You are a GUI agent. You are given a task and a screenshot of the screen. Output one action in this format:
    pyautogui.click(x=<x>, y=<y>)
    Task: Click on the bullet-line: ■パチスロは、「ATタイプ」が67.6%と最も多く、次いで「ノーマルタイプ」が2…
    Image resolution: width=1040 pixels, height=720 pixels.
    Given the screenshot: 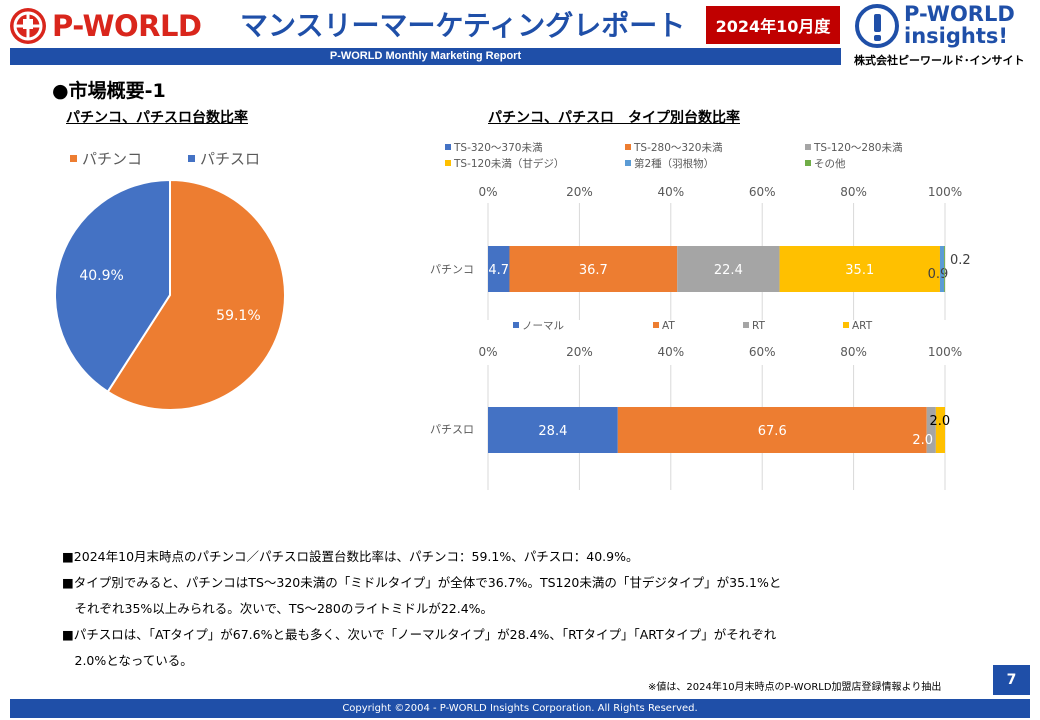 What is the action you would take?
    pyautogui.click(x=419, y=634)
    